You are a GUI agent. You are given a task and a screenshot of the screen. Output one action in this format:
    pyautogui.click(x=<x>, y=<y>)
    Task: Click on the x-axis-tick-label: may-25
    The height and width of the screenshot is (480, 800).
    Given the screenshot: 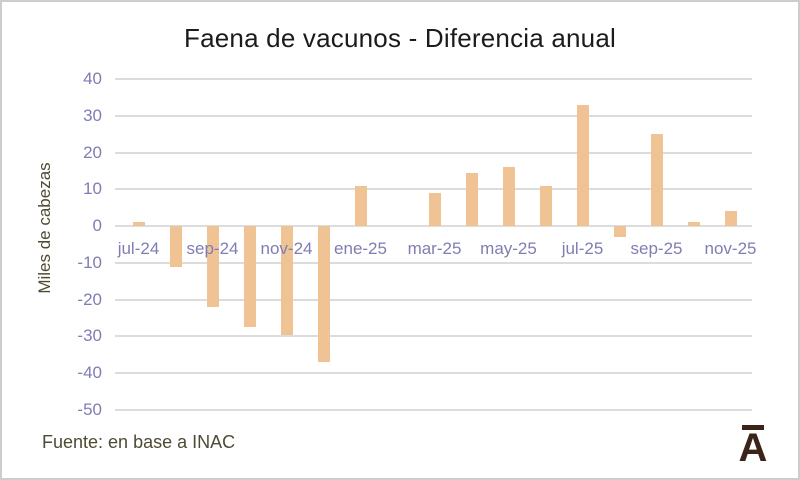 What is the action you would take?
    pyautogui.click(x=508, y=249)
    